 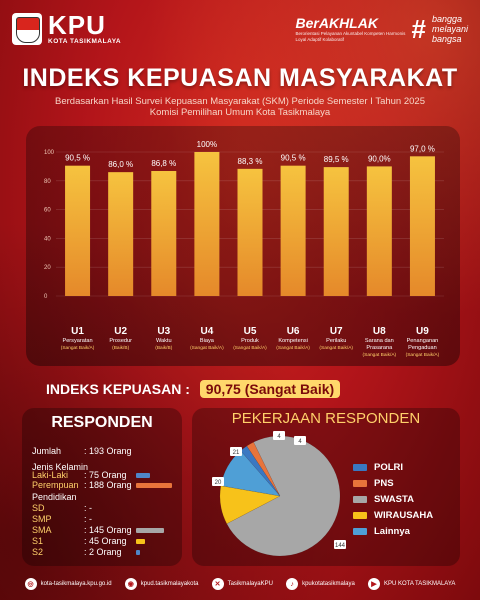 What do you see at coordinates (164, 341) in the screenshot?
I see `category-desc: Waktu` at bounding box center [164, 341].